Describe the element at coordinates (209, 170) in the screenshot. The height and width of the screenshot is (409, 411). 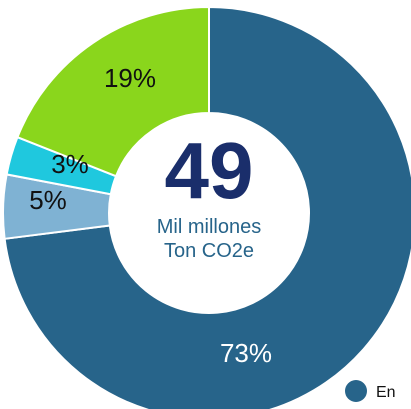
I see `center-total-value: 49` at that location.